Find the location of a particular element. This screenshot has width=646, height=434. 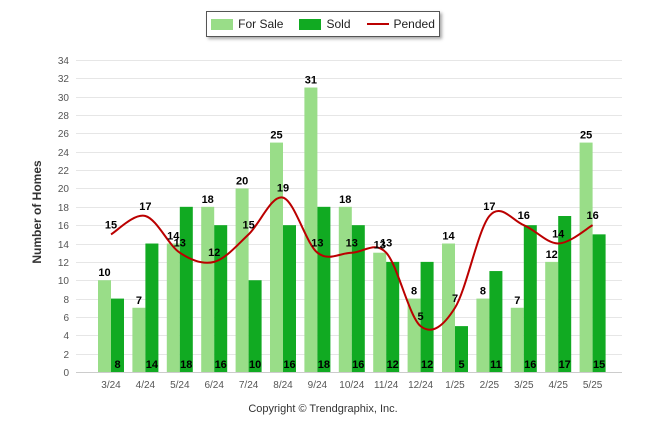

data-label-sold: 14 is located at coordinates (152, 365).